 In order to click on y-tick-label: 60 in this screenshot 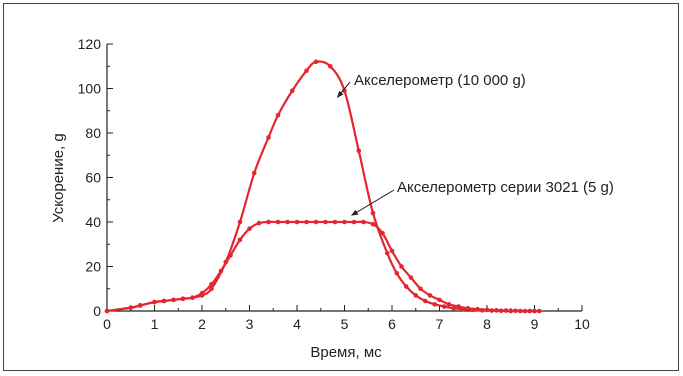, I will do `click(93, 178)`.